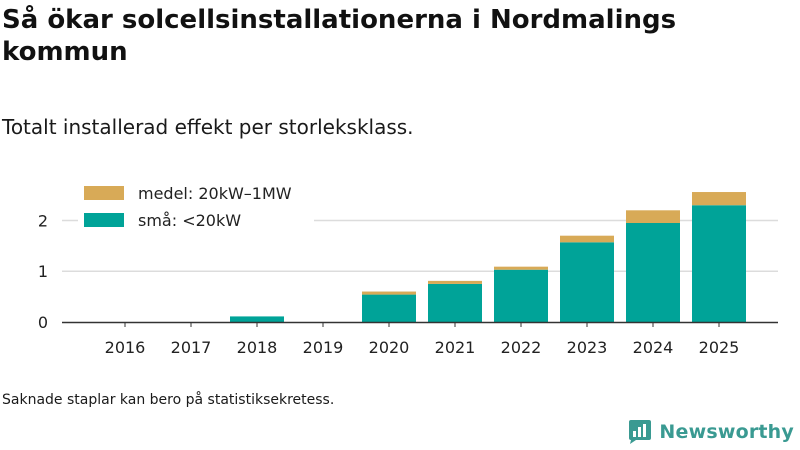  I want to click on x-tick-label: 2021, so click(455, 347).